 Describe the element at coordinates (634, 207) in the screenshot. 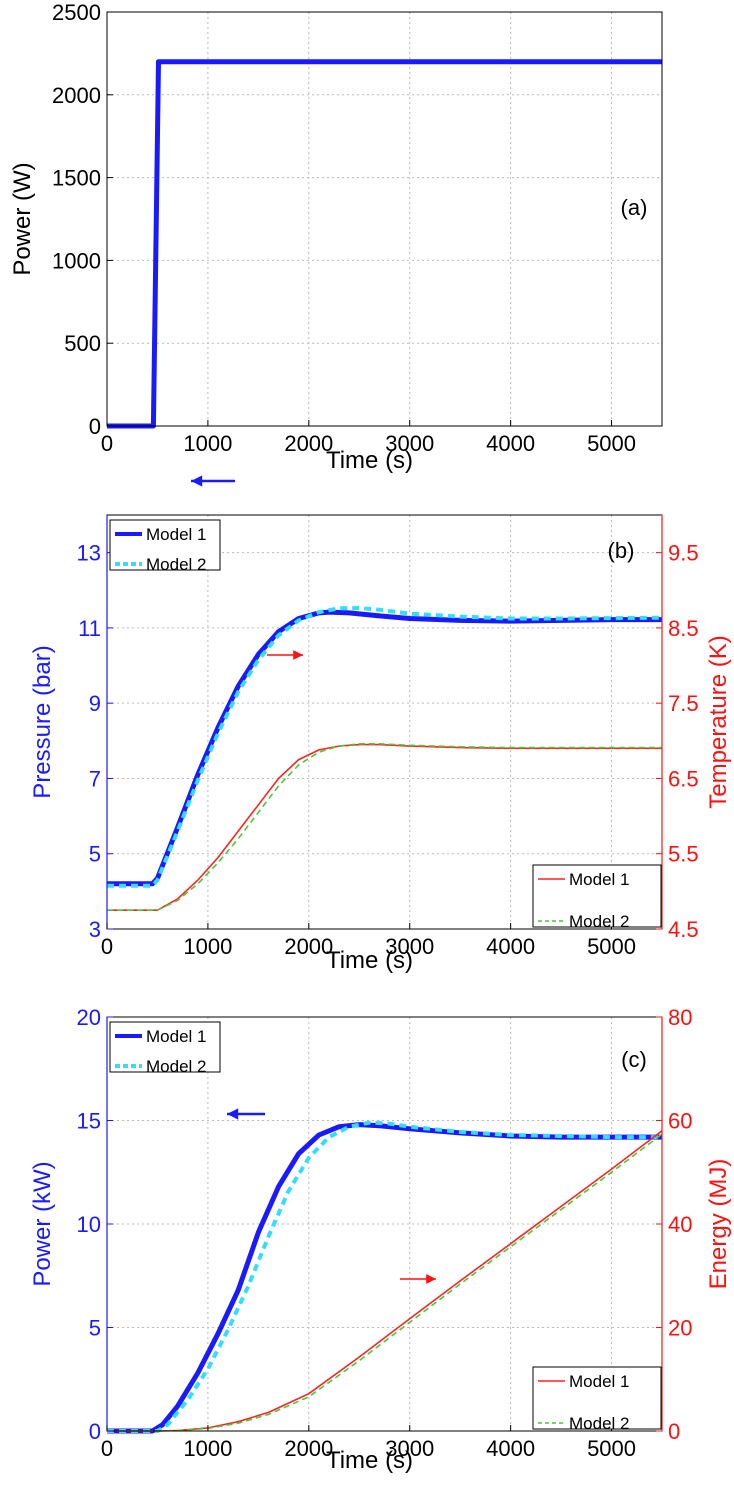

I see `panel-label: (a)` at that location.